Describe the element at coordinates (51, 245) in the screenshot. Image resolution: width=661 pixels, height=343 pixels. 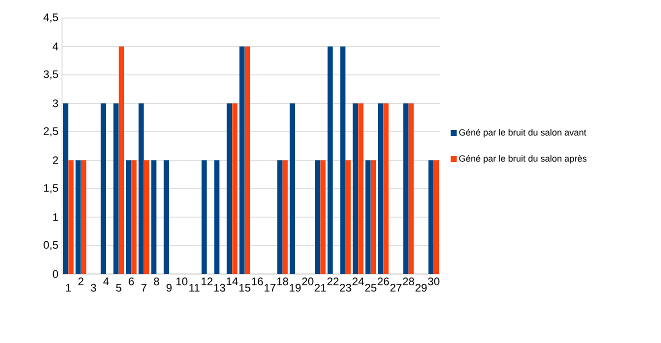
I see `y-tick-label: 0,5` at that location.